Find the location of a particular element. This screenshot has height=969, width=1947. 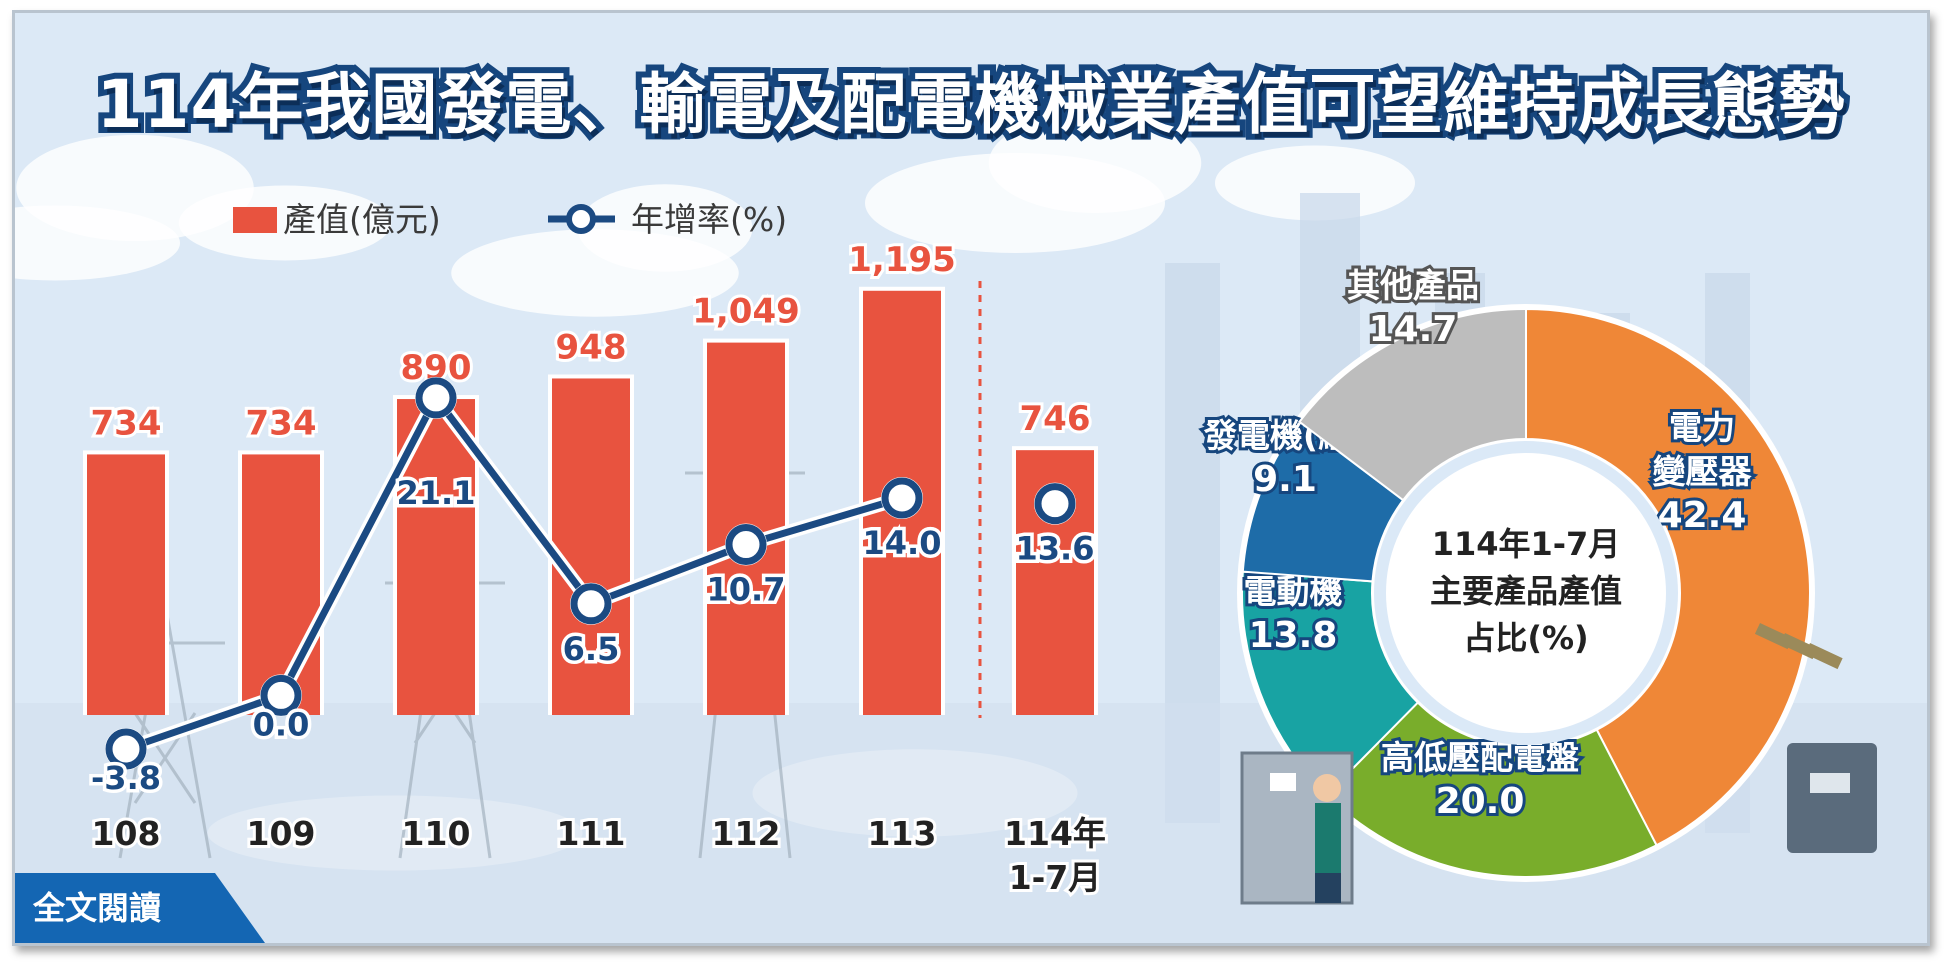

x-axis-label: 113 is located at coordinates (902, 833).